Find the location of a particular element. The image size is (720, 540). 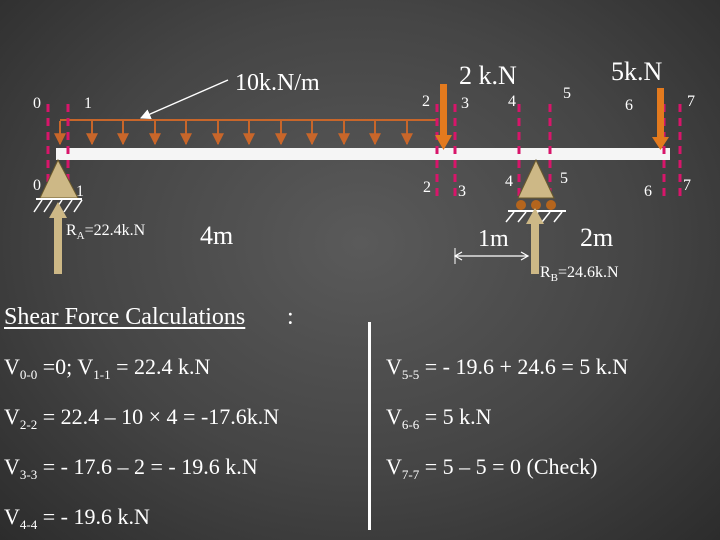

calc-sub2: 1-1 is located at coordinates (102, 374).